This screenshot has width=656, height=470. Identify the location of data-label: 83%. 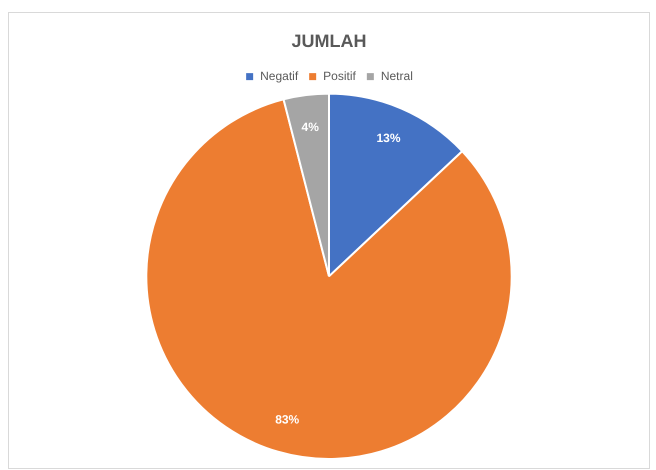
(287, 419).